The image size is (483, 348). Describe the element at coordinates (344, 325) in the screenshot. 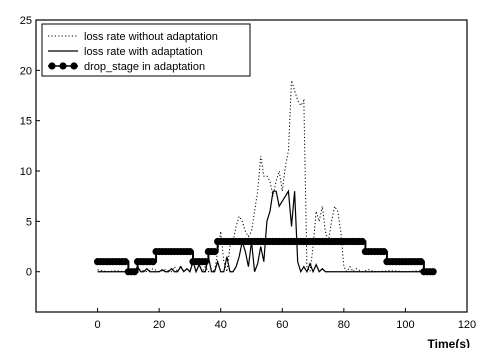

I see `x-tick-label: 80` at that location.